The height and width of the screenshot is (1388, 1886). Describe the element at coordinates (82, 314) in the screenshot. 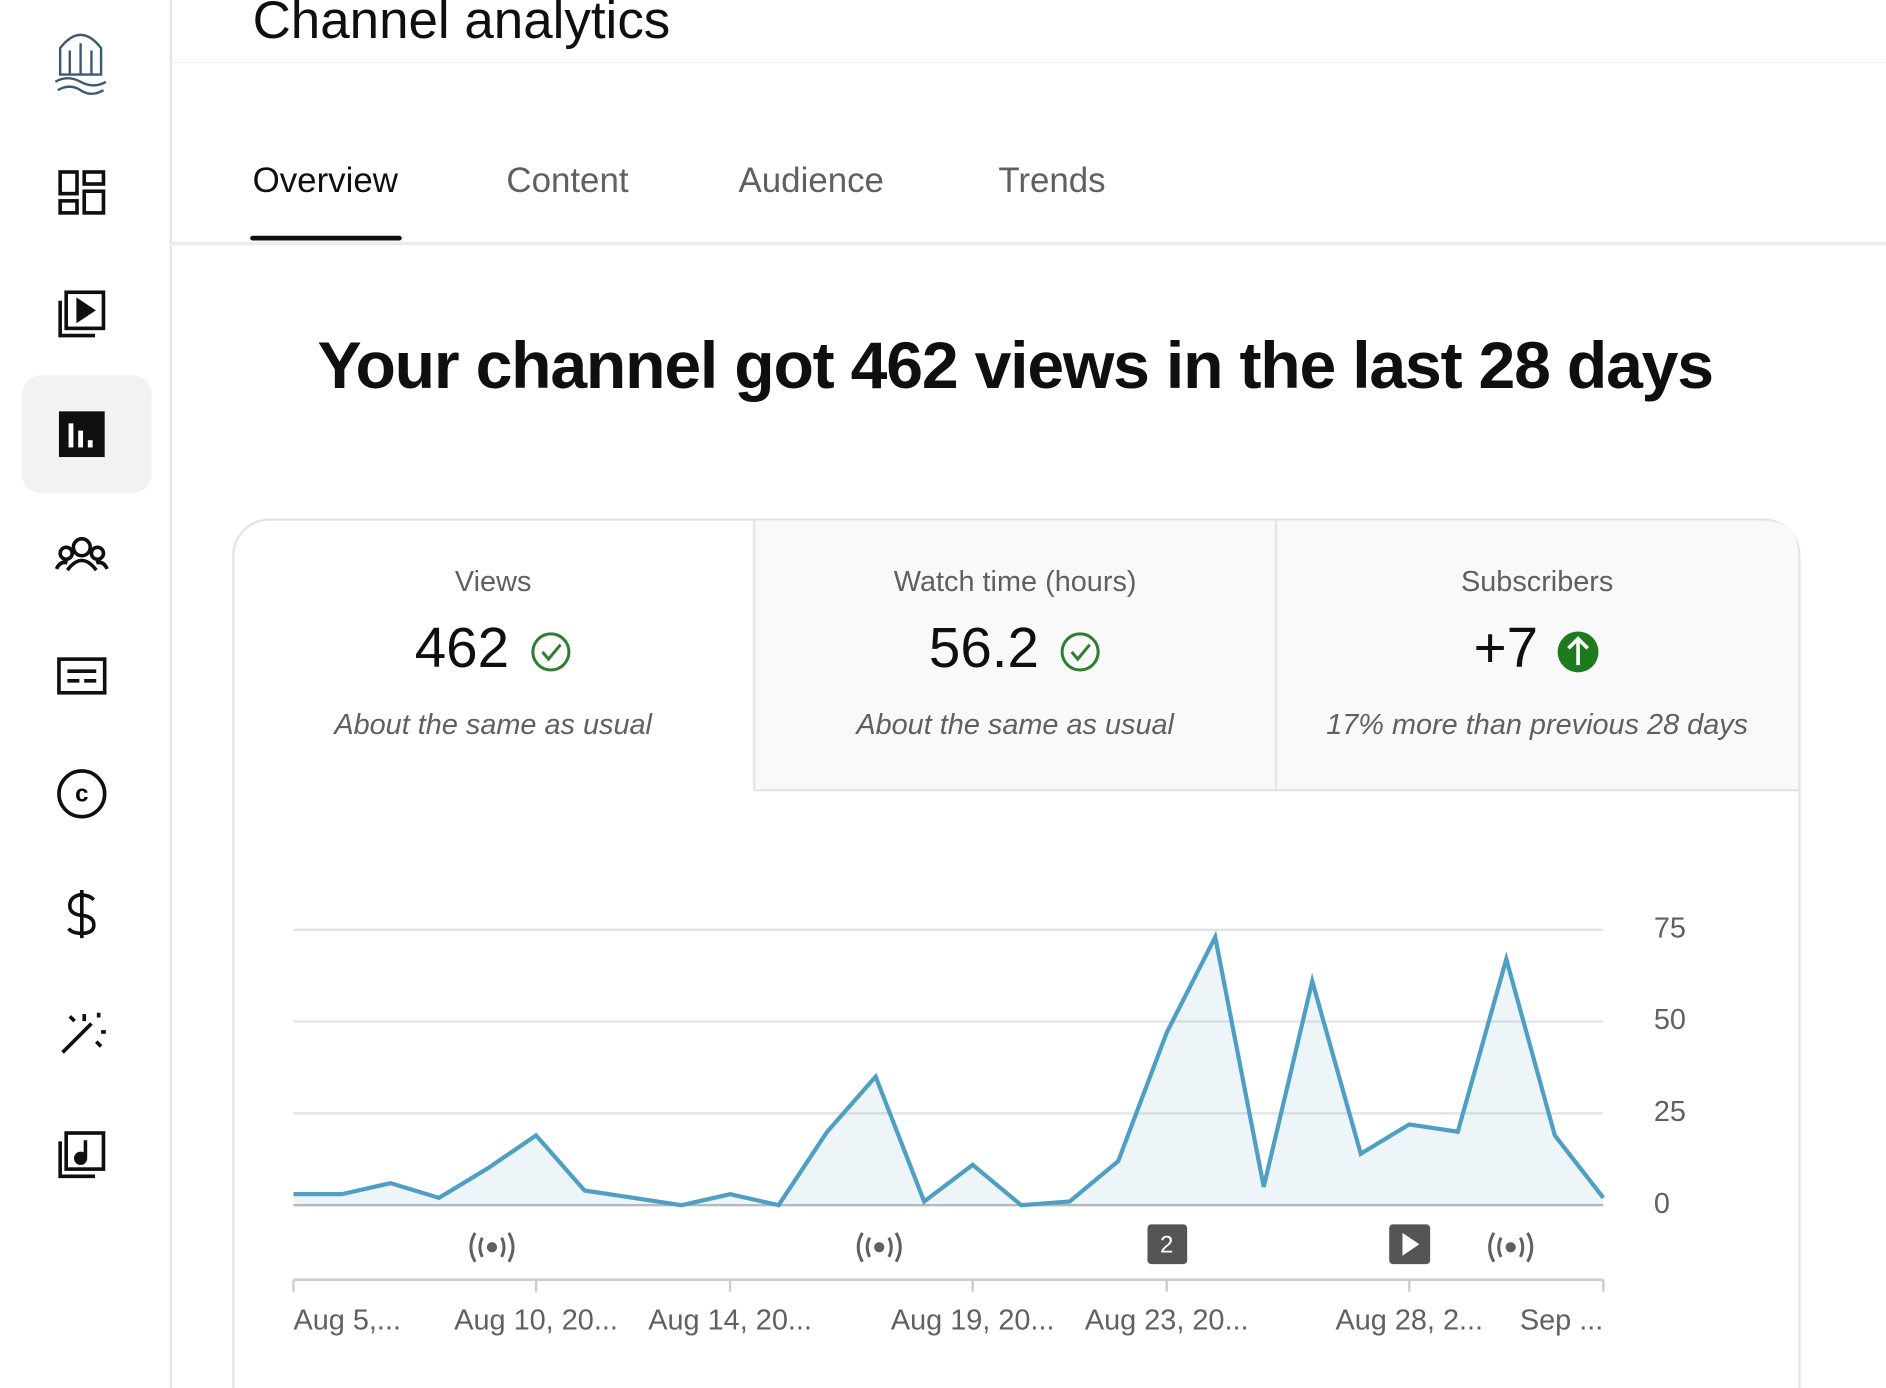

I see `content-icon` at that location.